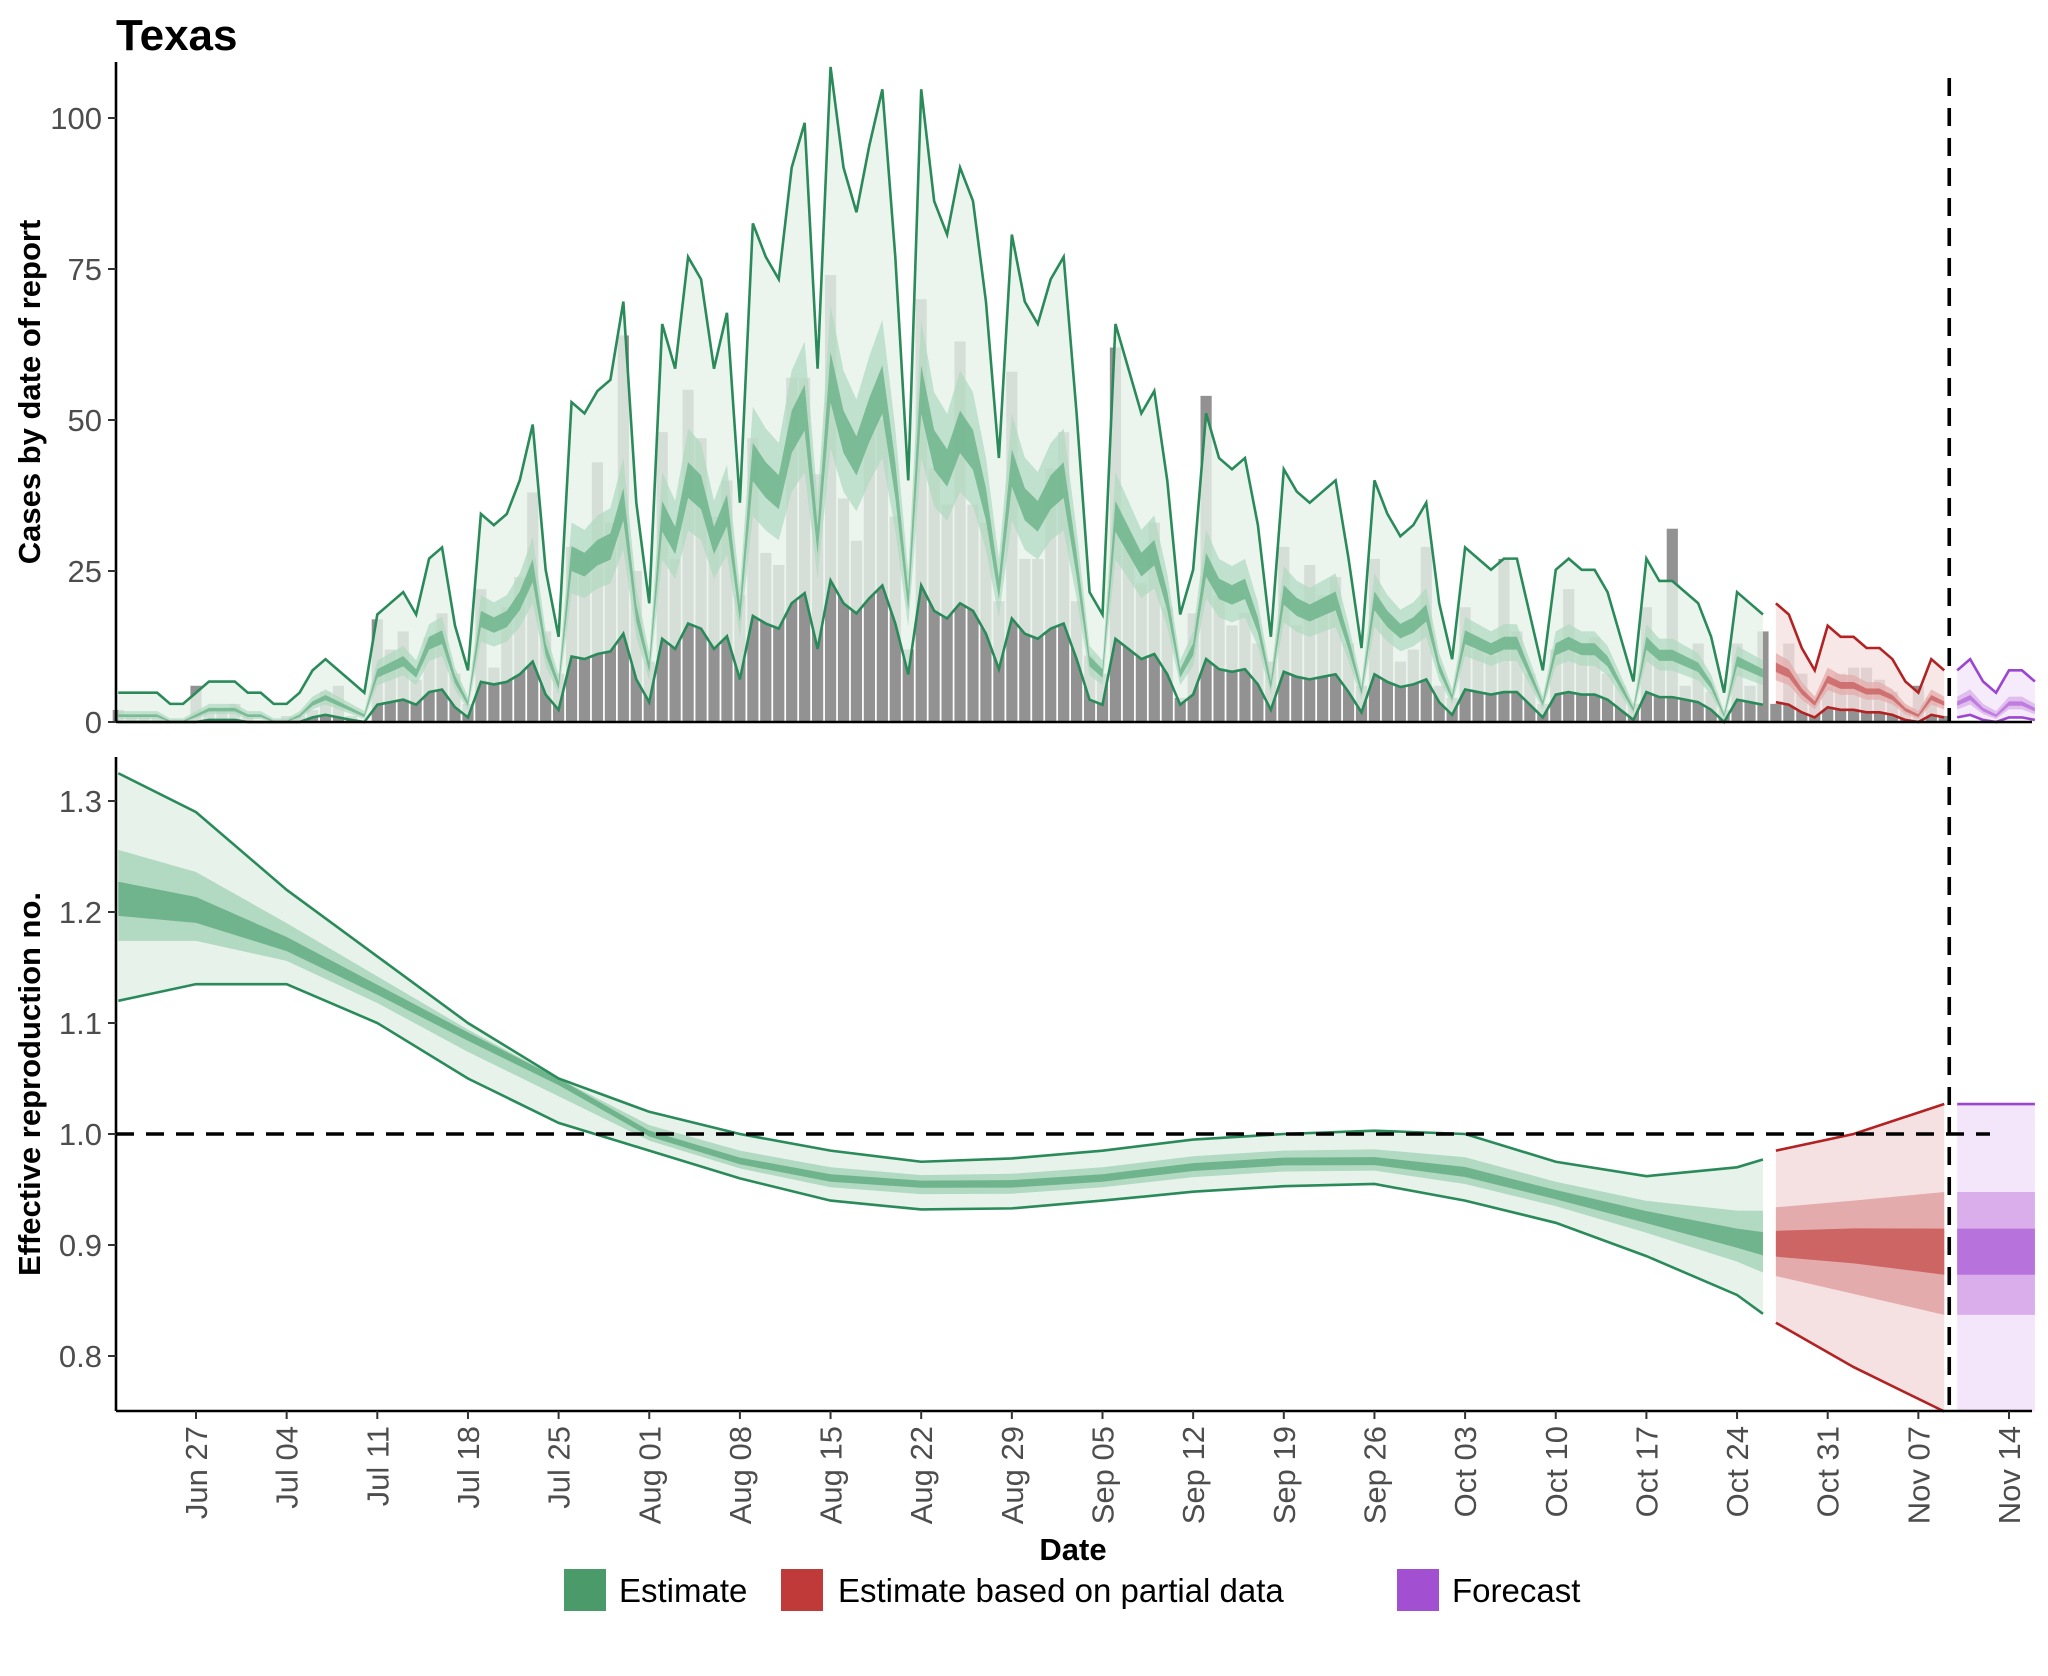 The width and height of the screenshot is (2048, 1676). Describe the element at coordinates (683, 1590) in the screenshot. I see `legend-label-estimate: Estimate` at that location.